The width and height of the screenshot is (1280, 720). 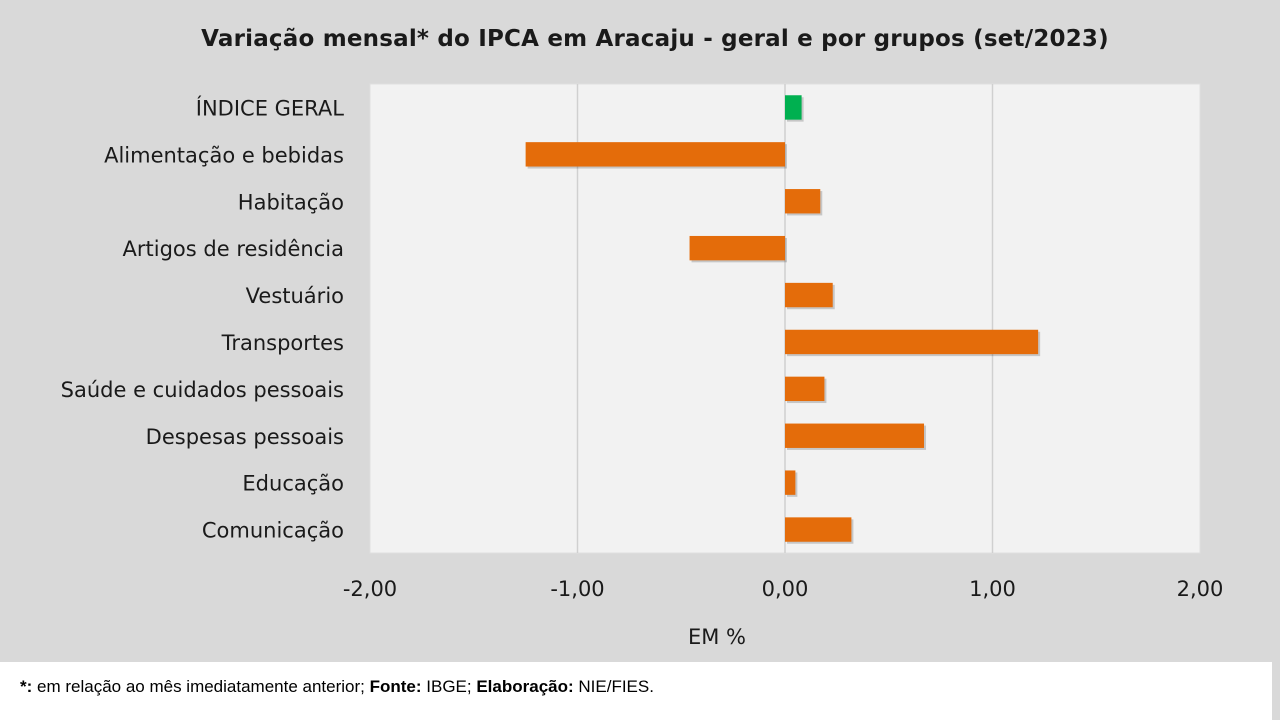 I want to click on x-axis-label: EM %, so click(x=717, y=637).